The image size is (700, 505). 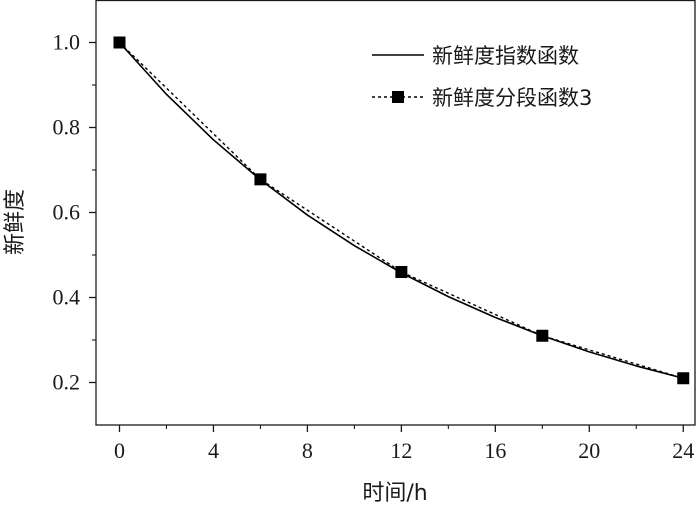 I want to click on x-tick-label: 8, so click(x=307, y=450).